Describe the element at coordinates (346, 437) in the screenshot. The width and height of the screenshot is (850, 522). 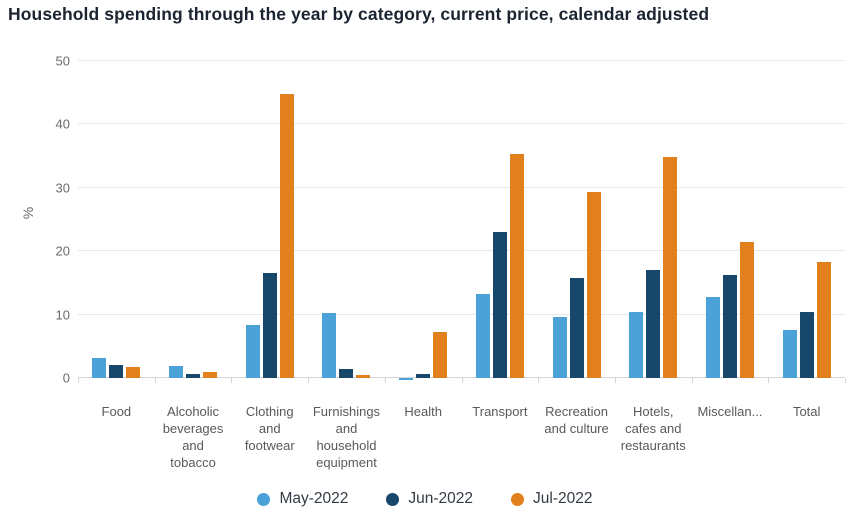
I see `x-category-label: Furnishings and household equipment` at that location.